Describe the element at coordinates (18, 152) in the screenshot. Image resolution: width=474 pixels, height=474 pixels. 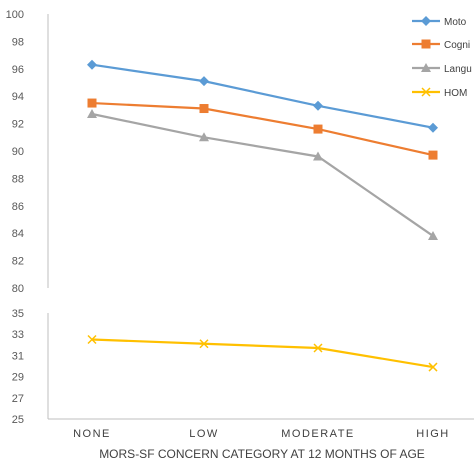
I see `y-tick-label: 90` at that location.